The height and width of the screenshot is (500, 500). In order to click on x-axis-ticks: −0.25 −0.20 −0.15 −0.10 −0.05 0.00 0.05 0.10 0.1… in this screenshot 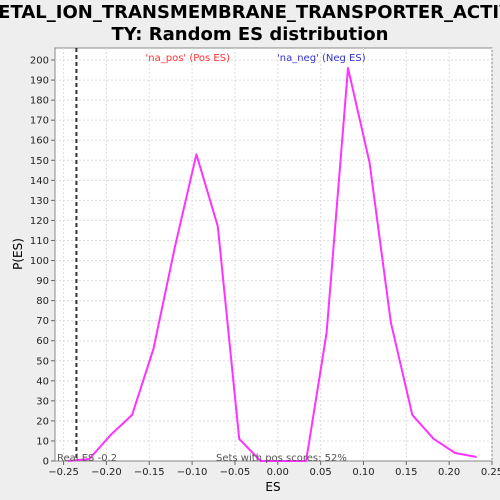, I will do `click(274, 469)`.